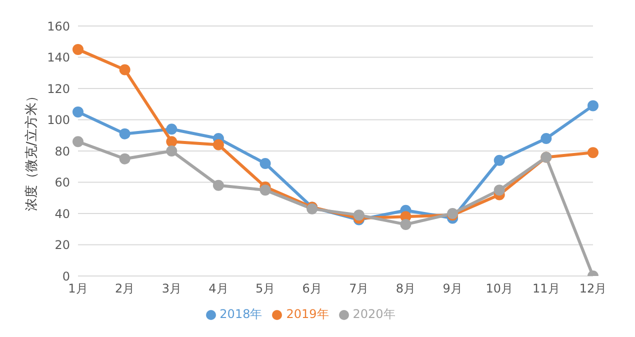 This screenshot has width=635, height=337. What do you see at coordinates (265, 289) in the screenshot?
I see `x-tick-label: 5月` at bounding box center [265, 289].